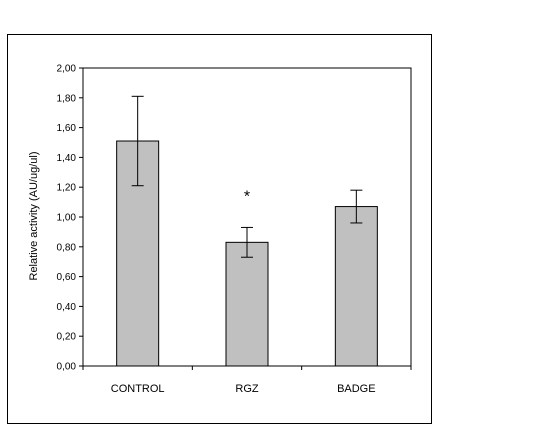 The image size is (535, 425). Describe the element at coordinates (67, 69) in the screenshot. I see `y-tick-label: 2,00` at that location.